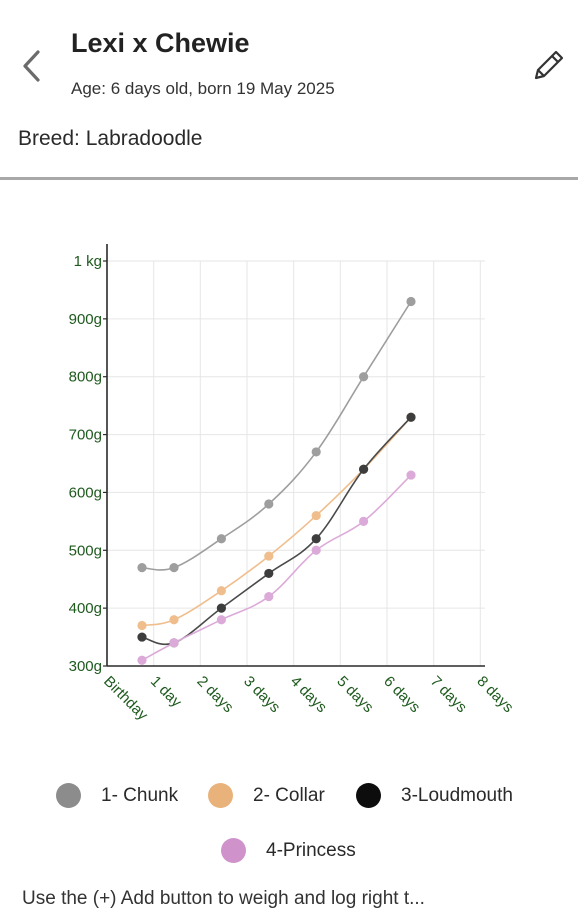  Describe the element at coordinates (448, 694) in the screenshot. I see `x-tick-label: 7 days` at that location.